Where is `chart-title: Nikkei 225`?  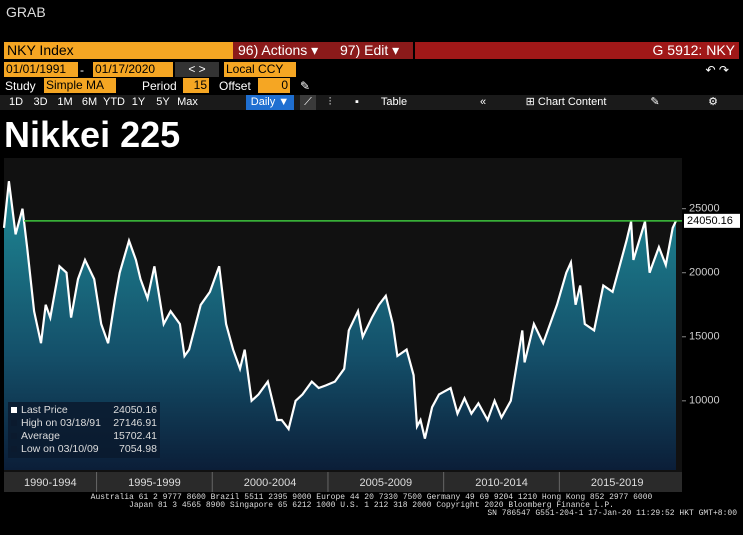
chart-title: Nikkei 225 is located at coordinates (92, 134).